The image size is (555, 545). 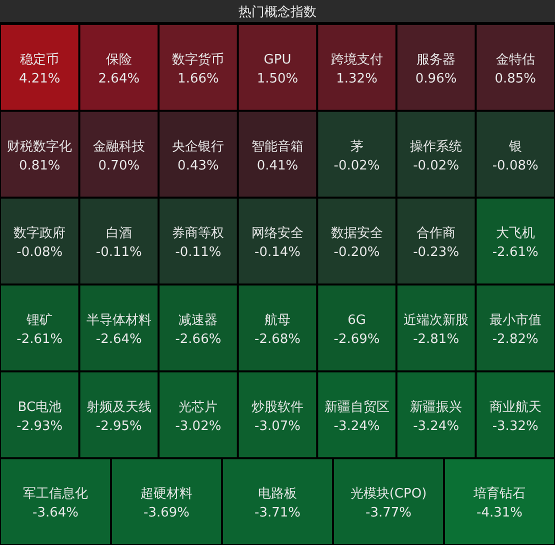 What do you see at coordinates (515, 407) in the screenshot?
I see `category-label: 商业航天` at bounding box center [515, 407].